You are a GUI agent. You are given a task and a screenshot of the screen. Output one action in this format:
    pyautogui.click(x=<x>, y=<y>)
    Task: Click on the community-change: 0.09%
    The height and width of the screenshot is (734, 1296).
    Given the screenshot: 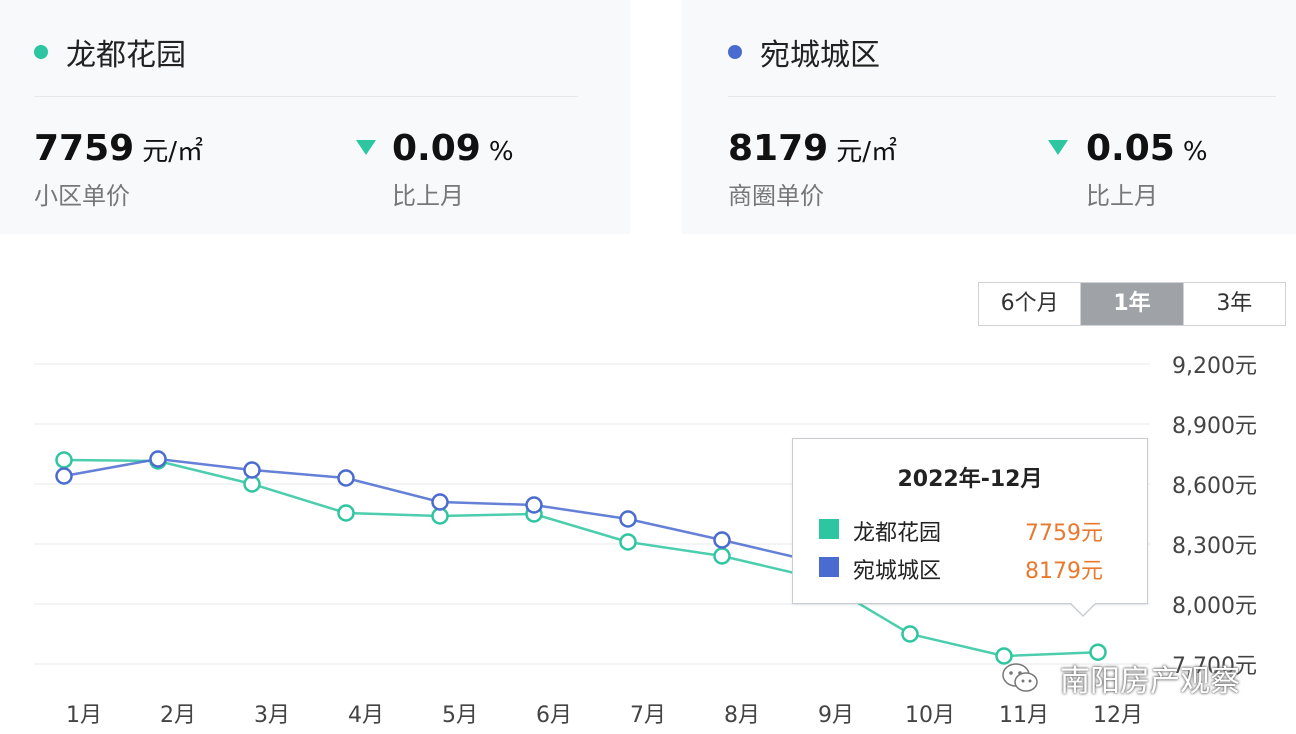 What is the action you would take?
    pyautogui.click(x=453, y=148)
    